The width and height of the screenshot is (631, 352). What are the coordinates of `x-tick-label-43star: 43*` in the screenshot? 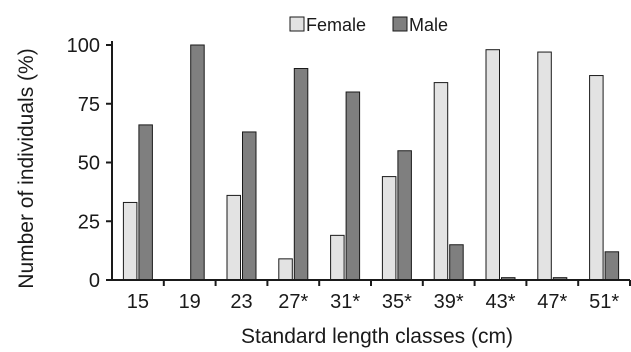 It's located at (500, 302).